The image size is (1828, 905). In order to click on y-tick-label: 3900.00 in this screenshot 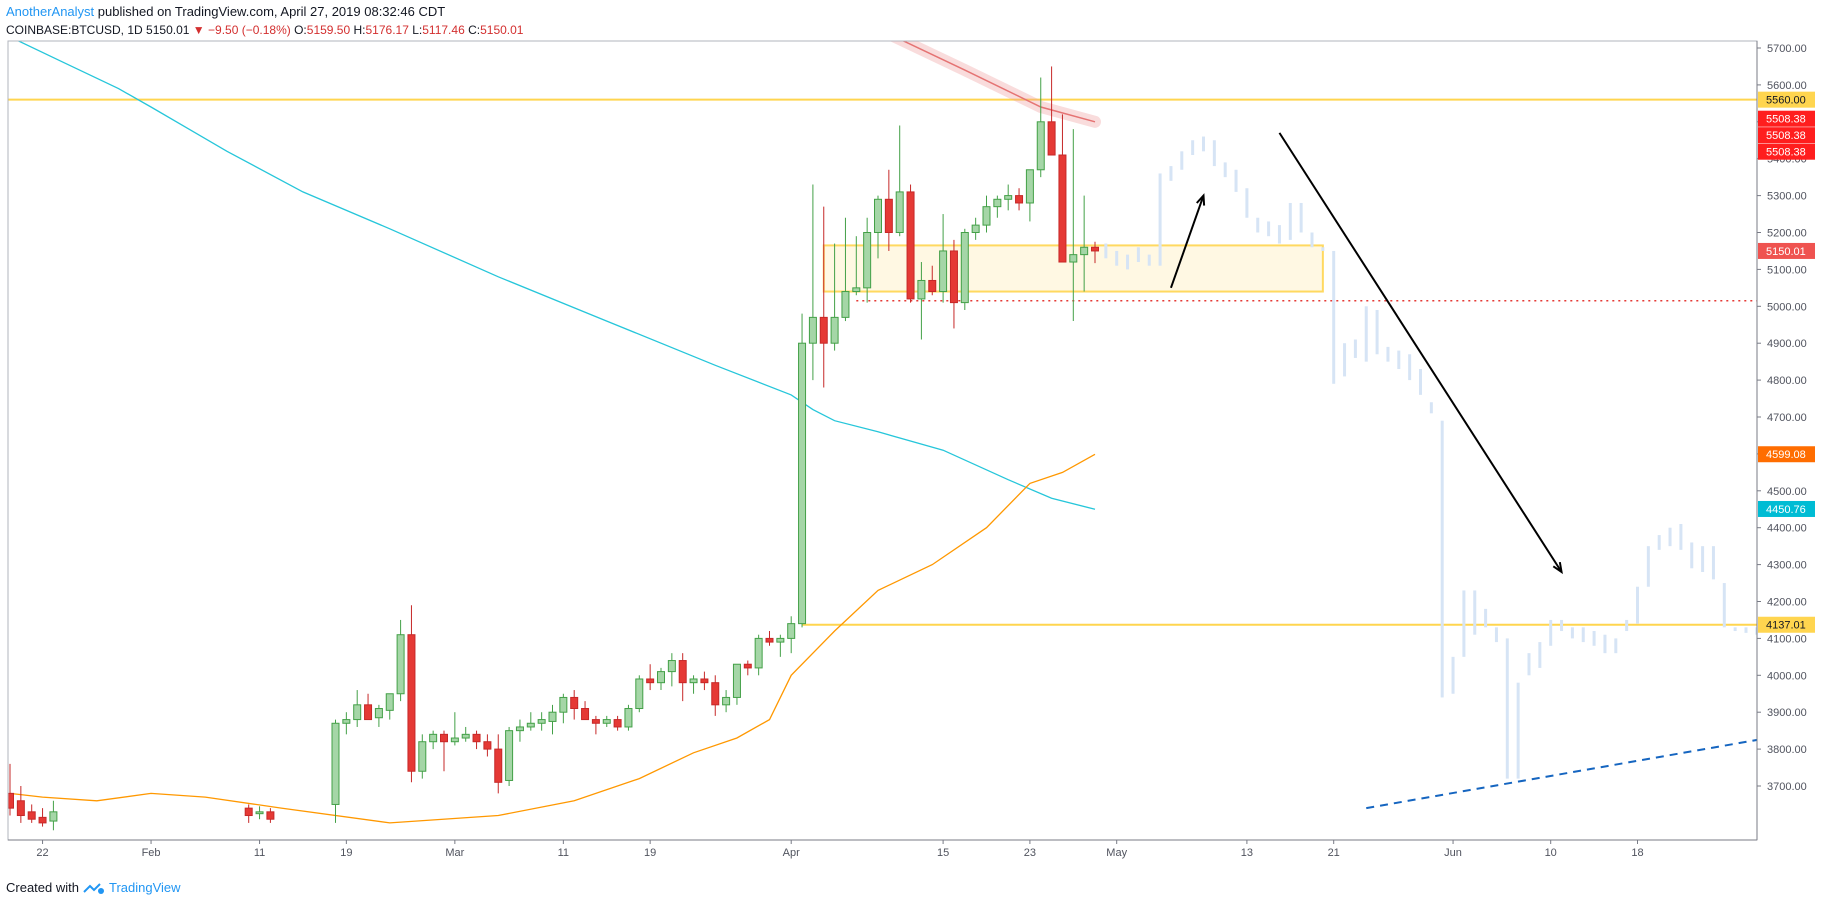, I will do `click(1787, 713)`.